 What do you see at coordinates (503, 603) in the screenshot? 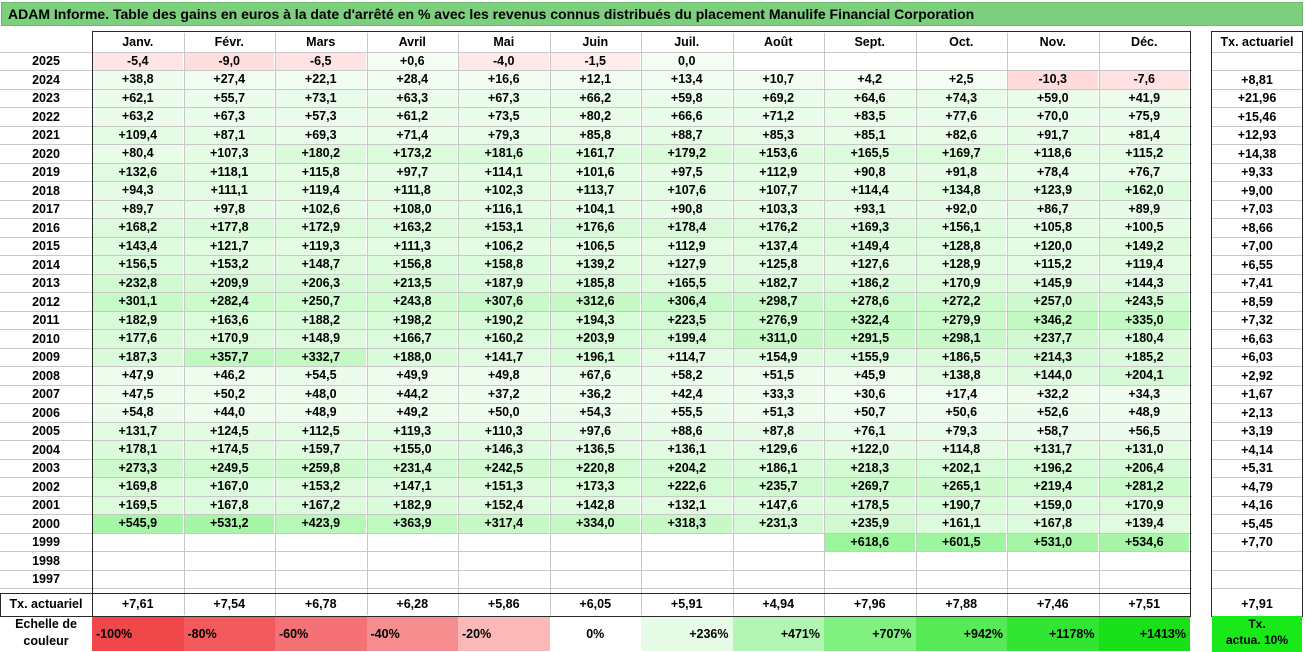
I see `footer-cell: +5,86` at bounding box center [503, 603].